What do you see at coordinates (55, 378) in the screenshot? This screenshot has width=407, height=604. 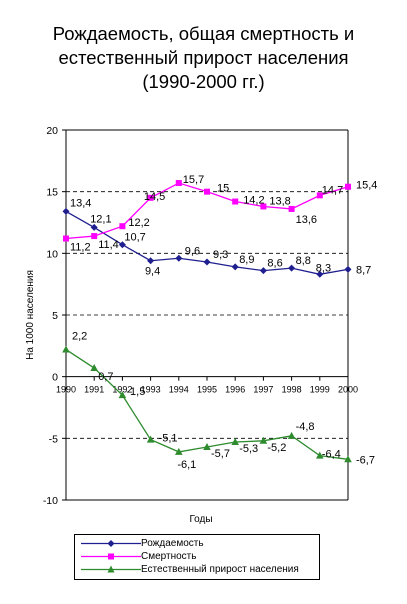 I see `y-tick-label: 0` at bounding box center [55, 378].